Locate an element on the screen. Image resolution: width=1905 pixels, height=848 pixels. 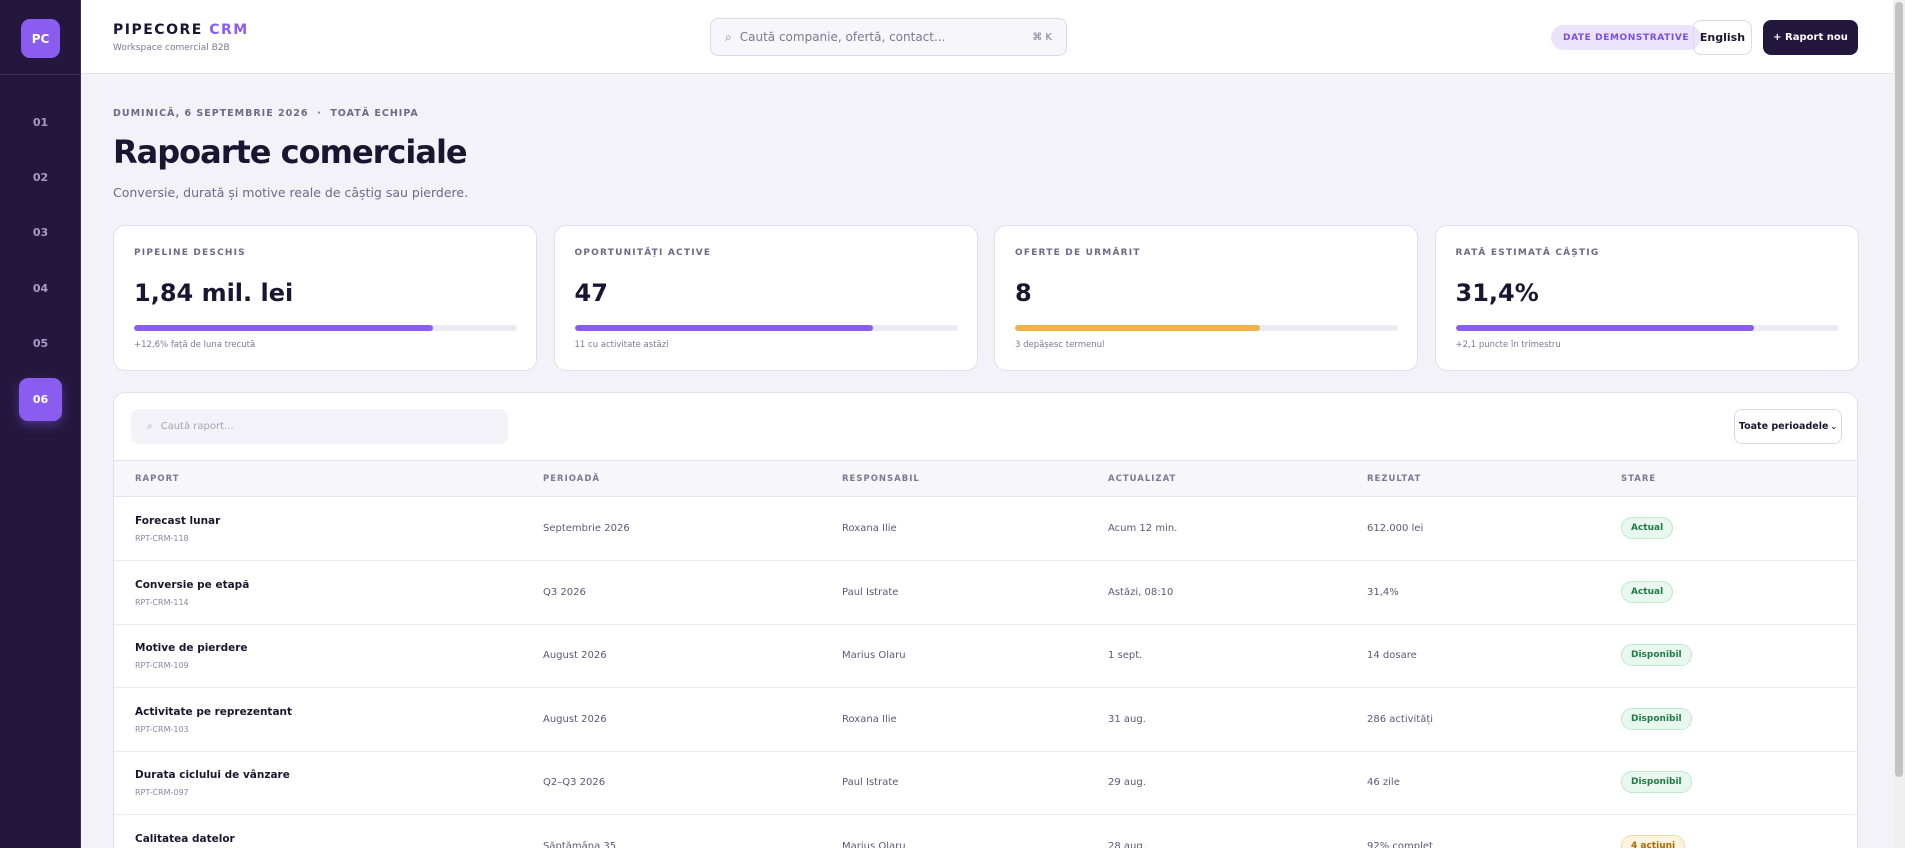
cell-period: Q2–Q3 2026 is located at coordinates (574, 782).